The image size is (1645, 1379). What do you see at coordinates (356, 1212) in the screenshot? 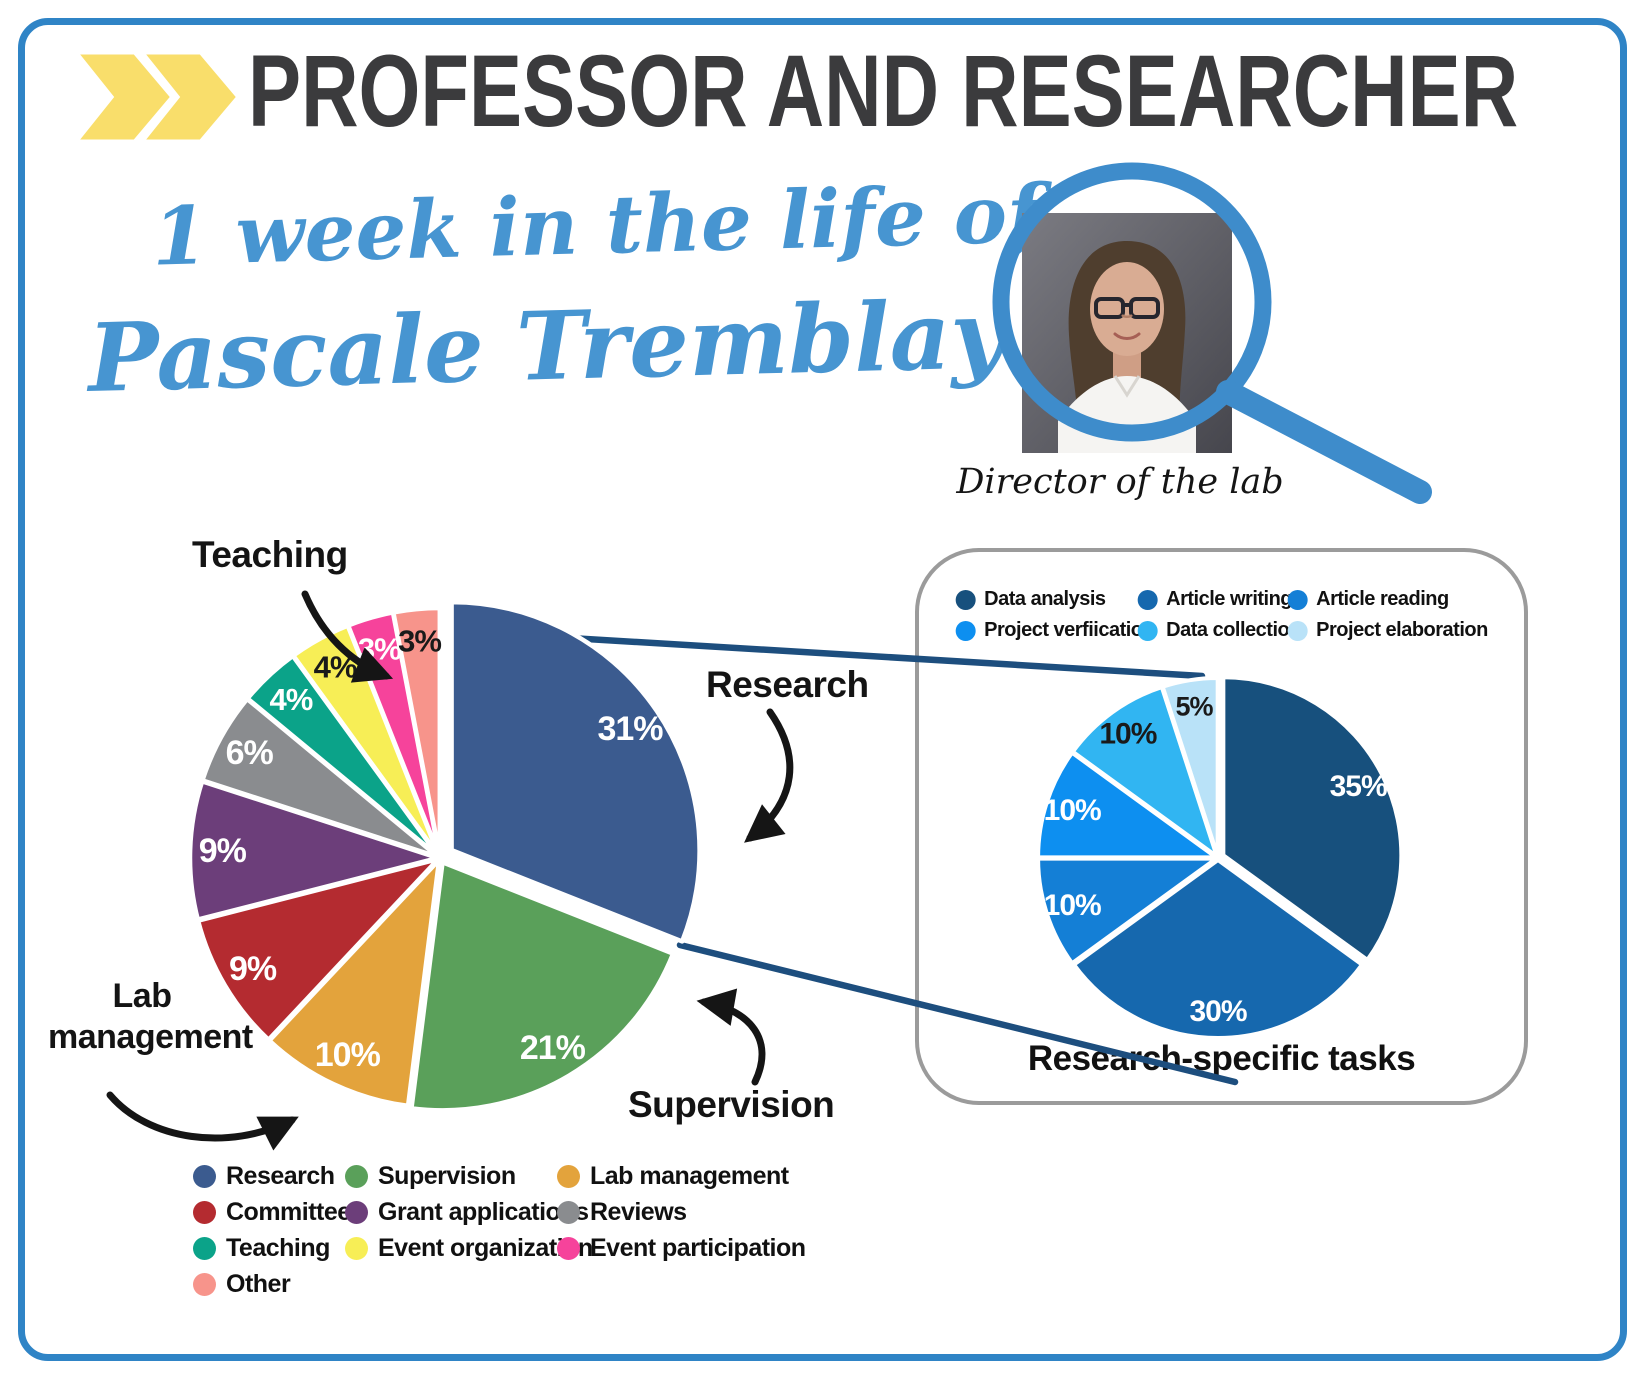
I see `legend-dot-grant-applications` at bounding box center [356, 1212].